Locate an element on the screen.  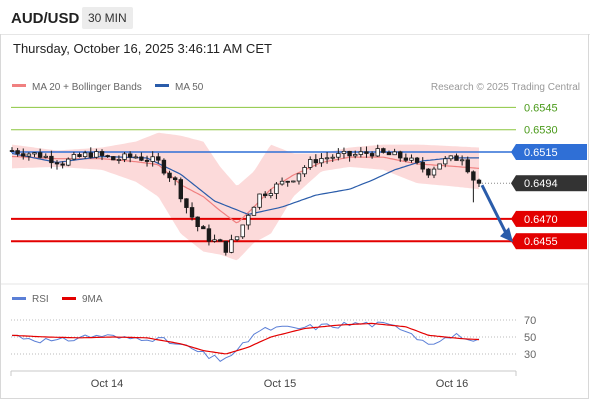
support-price-tag-0.6470 is located at coordinates (551, 218).